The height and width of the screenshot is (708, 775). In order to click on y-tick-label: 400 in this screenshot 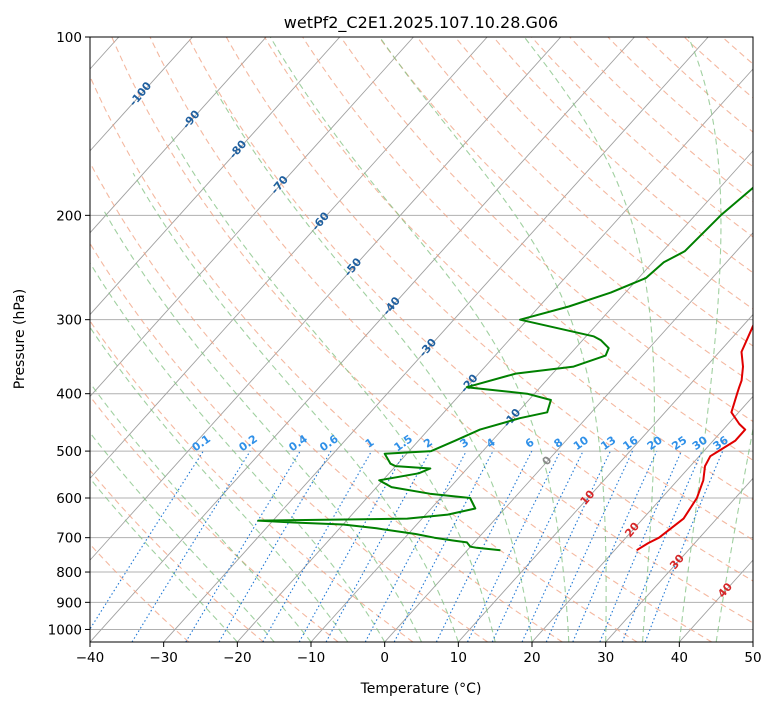, I will do `click(69, 395)`.